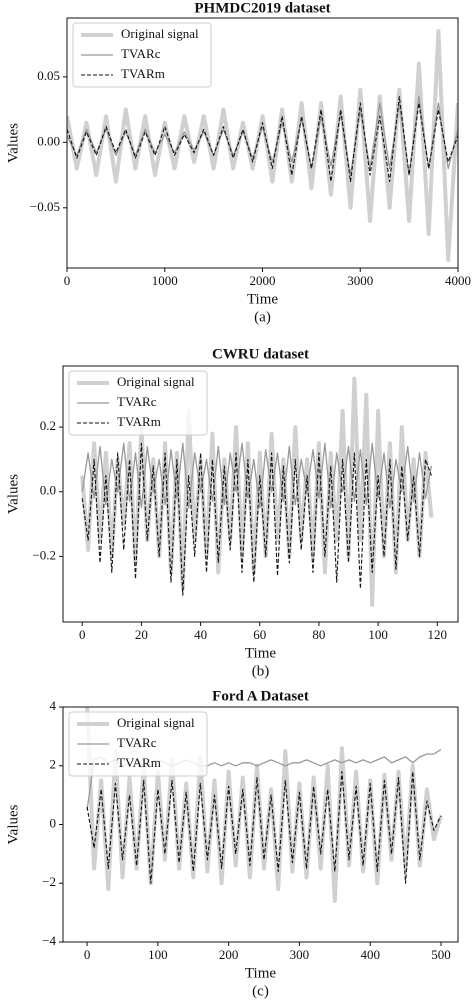  I want to click on chart-title: Ford A Dataset, so click(260, 696).